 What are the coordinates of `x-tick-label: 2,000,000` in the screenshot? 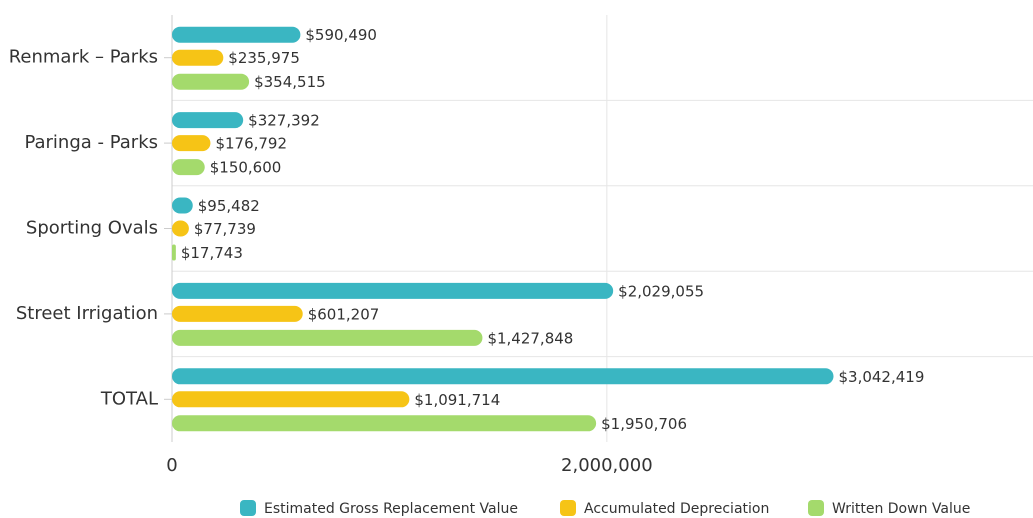 It's located at (607, 465).